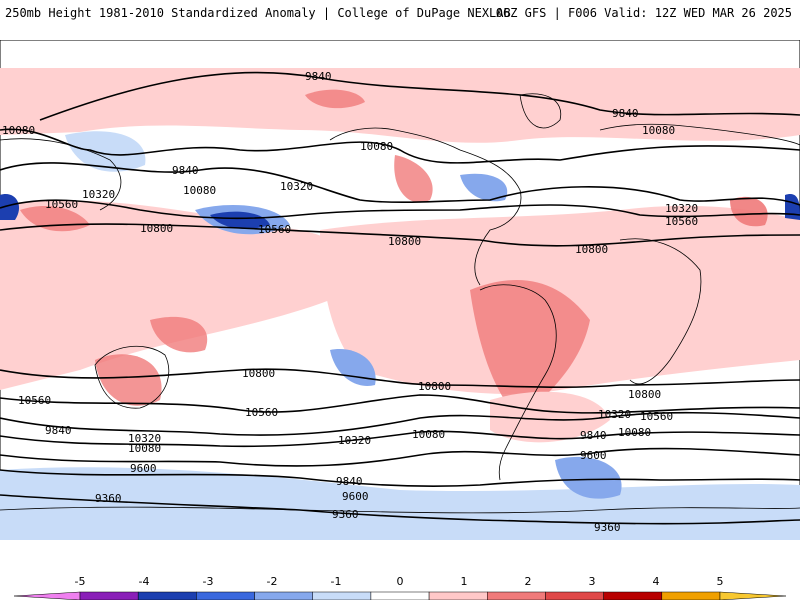 The width and height of the screenshot is (800, 600). Describe the element at coordinates (464, 581) in the screenshot. I see `colorbar-tick-label: 1` at that location.